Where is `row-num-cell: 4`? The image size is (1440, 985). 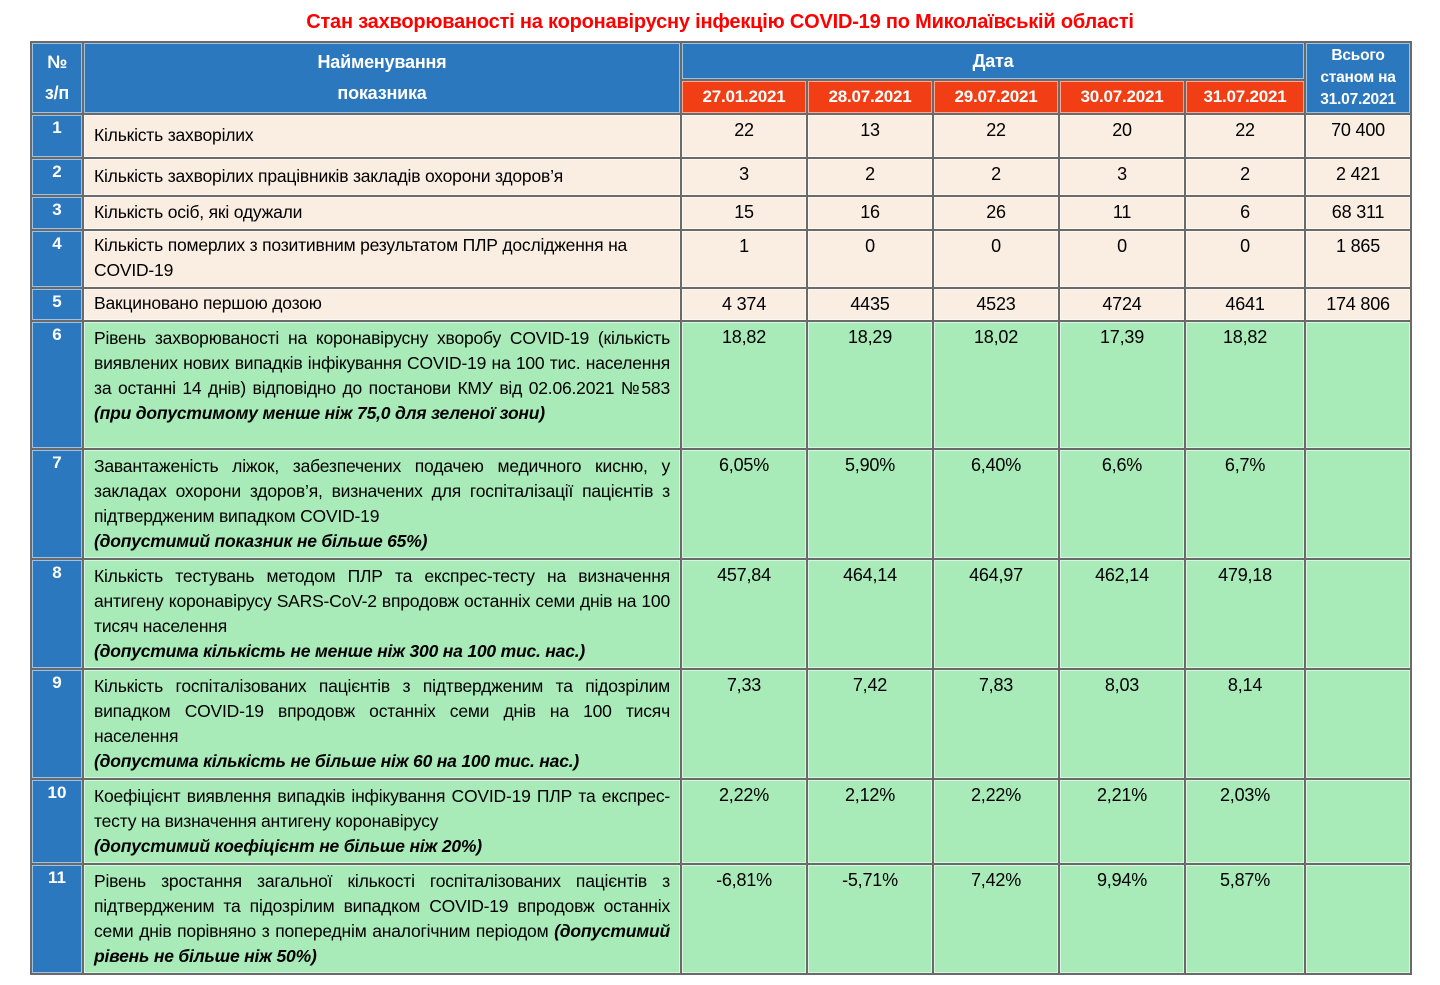
row-num-cell: 4 is located at coordinates (57, 259).